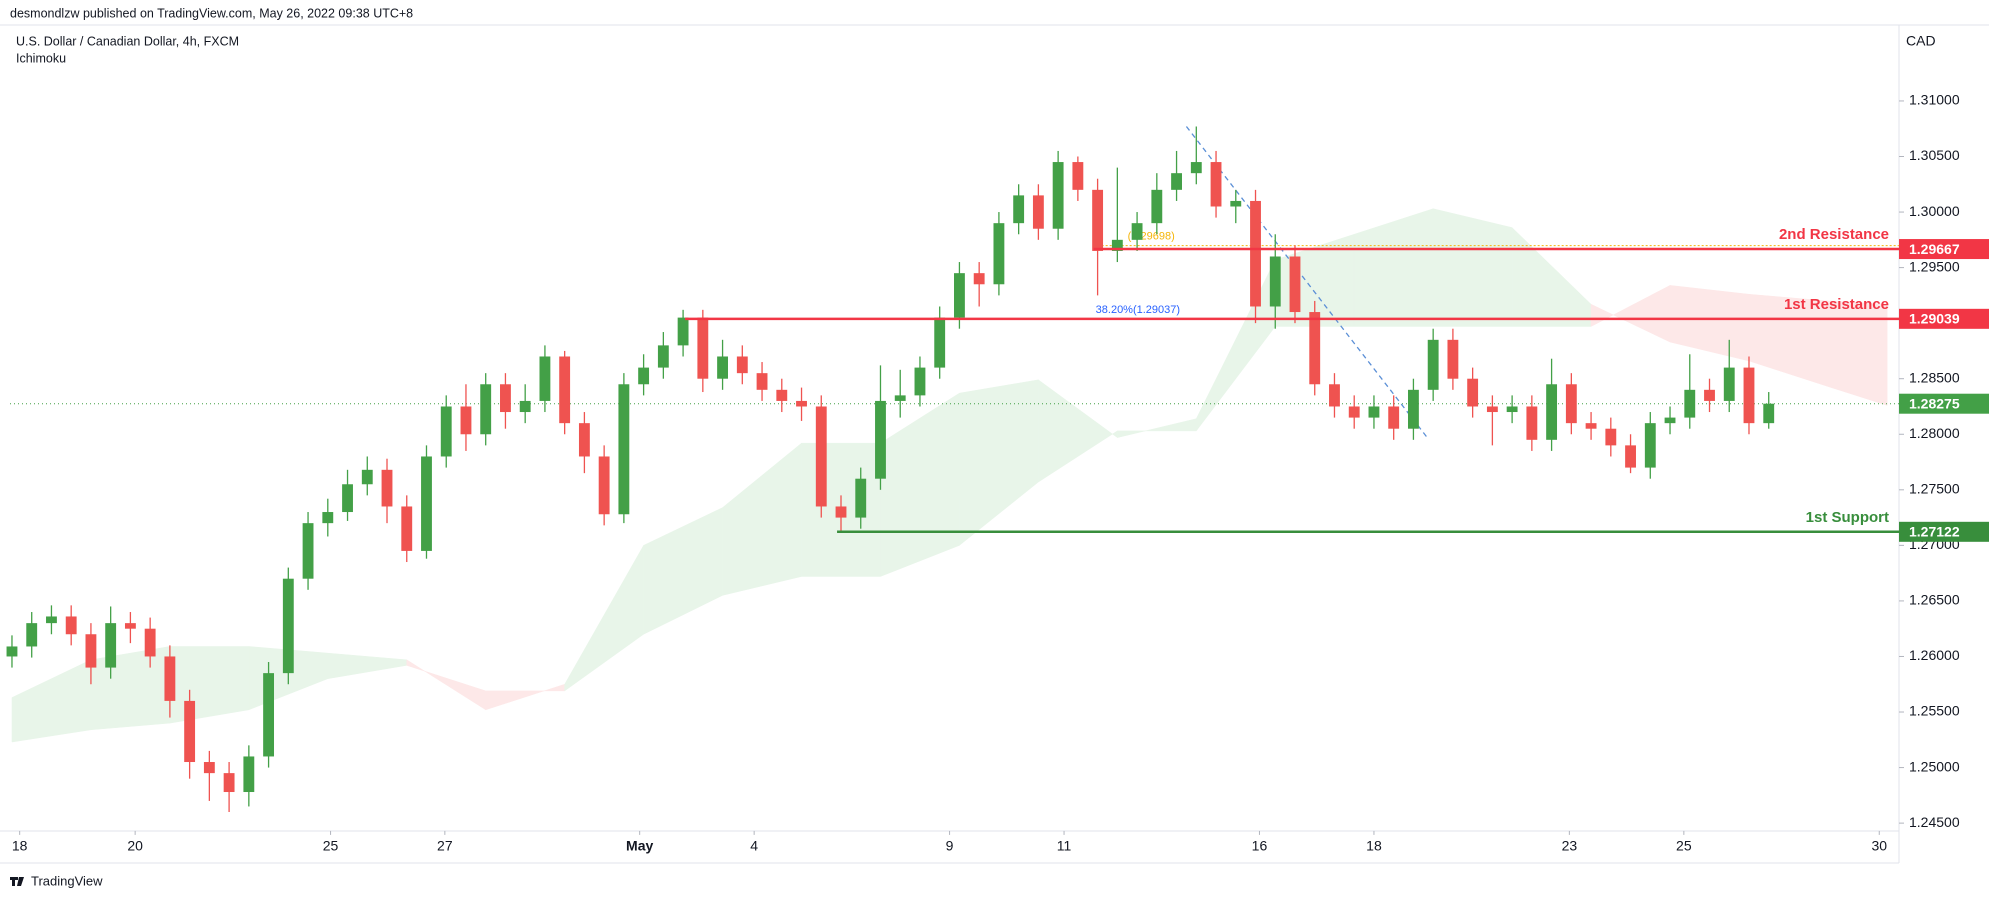  What do you see at coordinates (1879, 846) in the screenshot?
I see `x-tick-label: 30` at bounding box center [1879, 846].